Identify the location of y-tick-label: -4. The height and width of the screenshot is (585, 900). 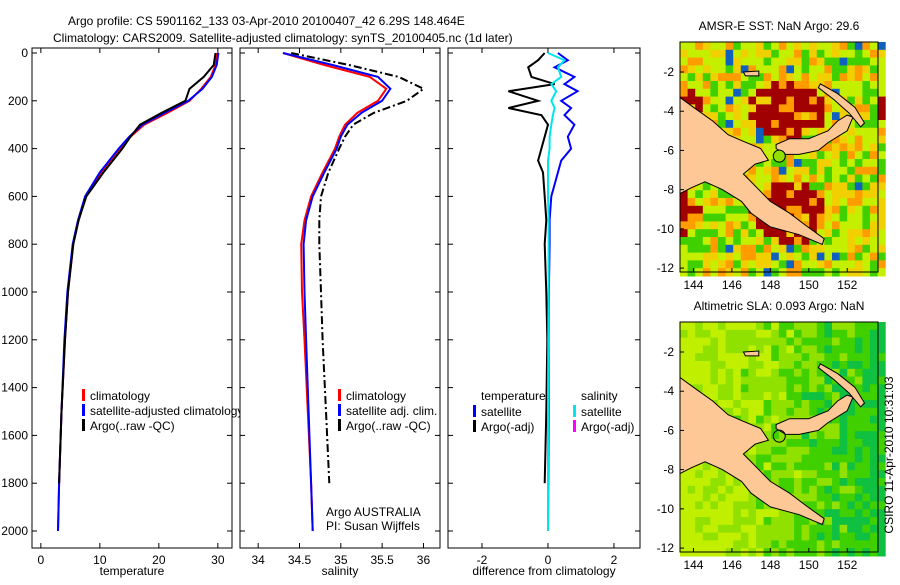
(668, 111).